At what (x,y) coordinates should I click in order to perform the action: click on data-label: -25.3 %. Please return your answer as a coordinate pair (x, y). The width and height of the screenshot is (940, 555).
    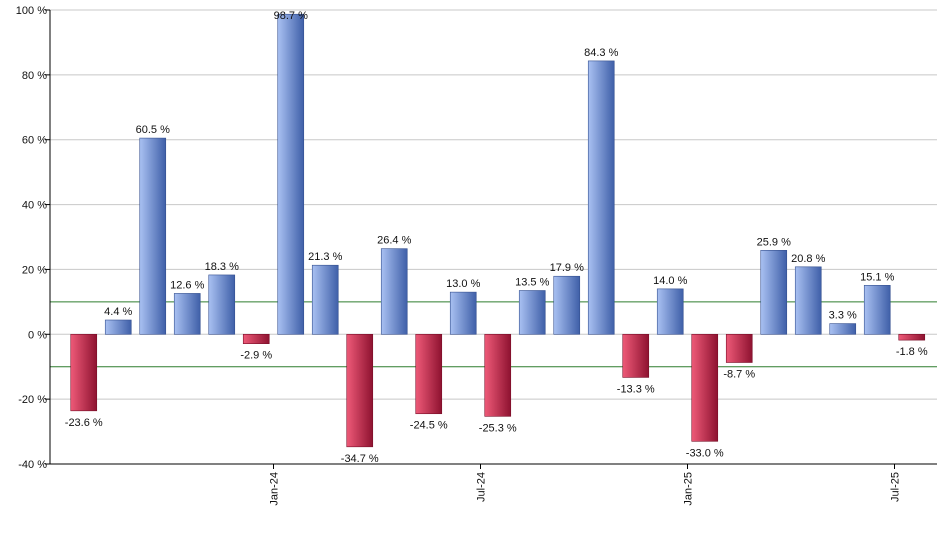
    Looking at the image, I should click on (498, 428).